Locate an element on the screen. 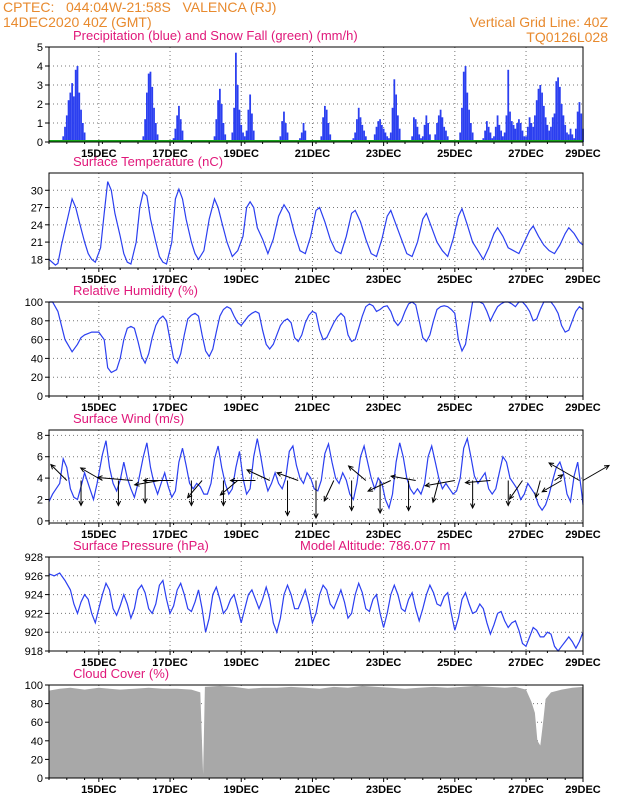 This screenshot has width=618, height=800. cloud-ytick-label: 20 is located at coordinates (37, 760).